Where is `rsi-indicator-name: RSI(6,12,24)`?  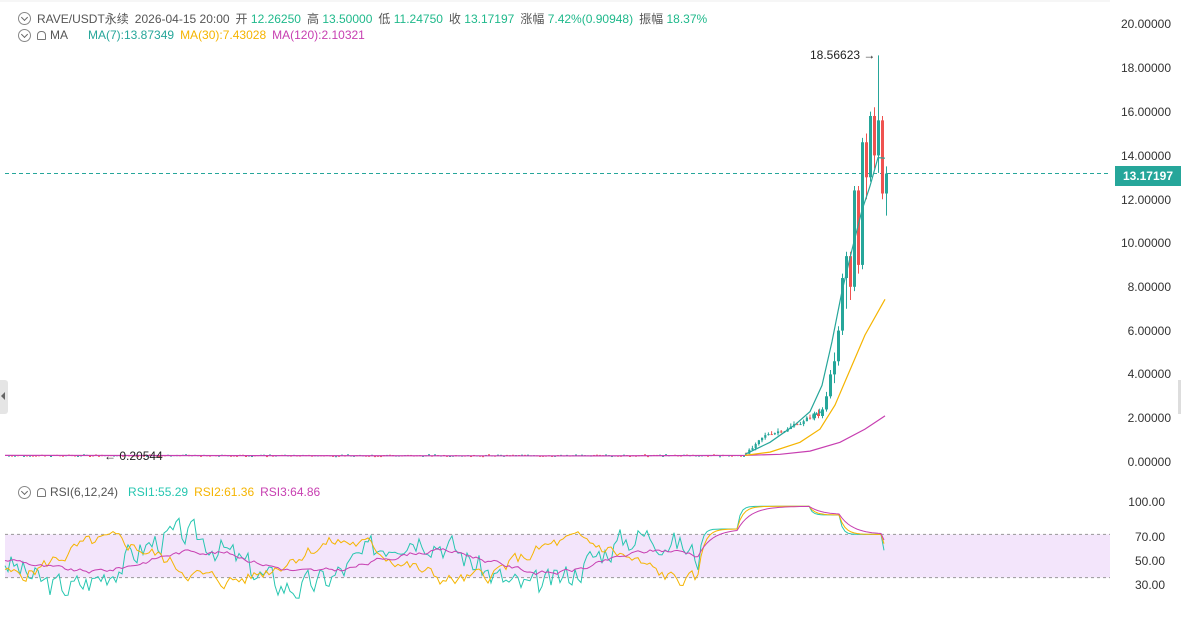
rsi-indicator-name: RSI(6,12,24) is located at coordinates (84, 492).